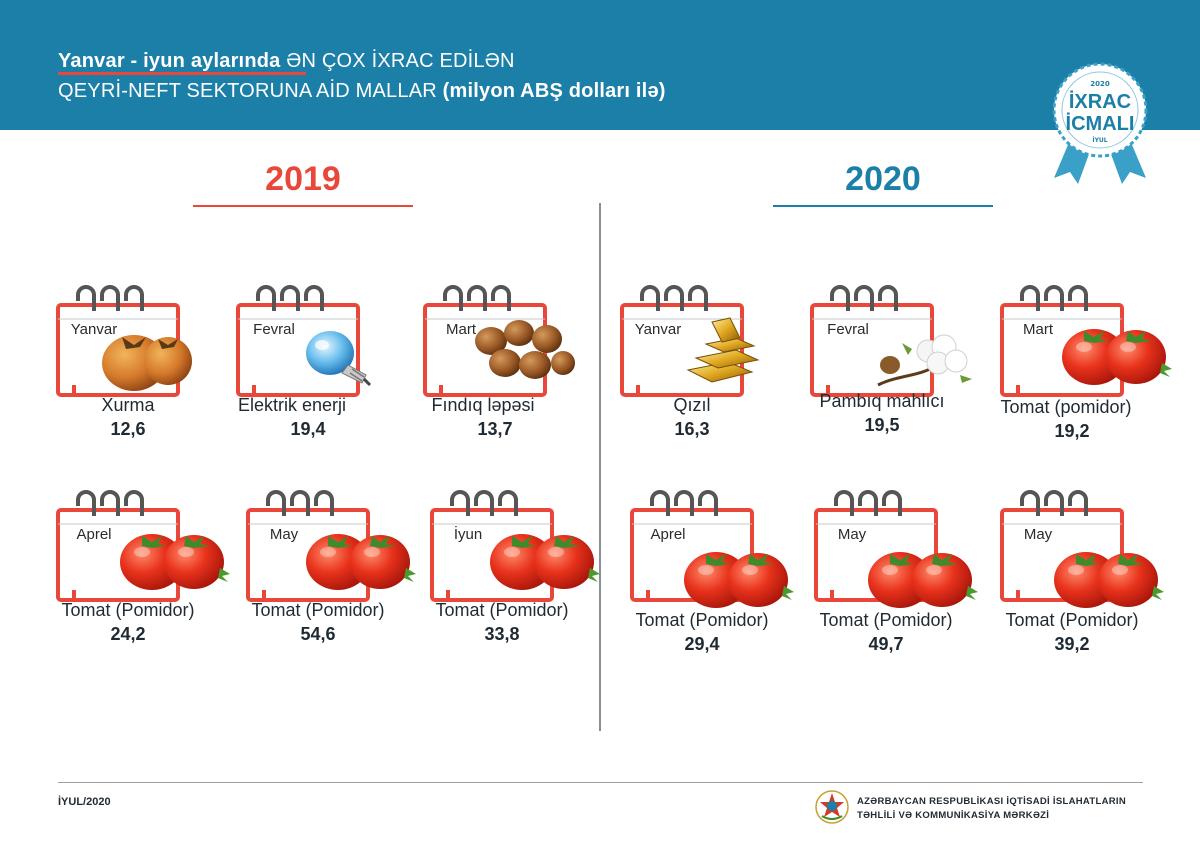 The image size is (1200, 855). What do you see at coordinates (128, 634) in the screenshot?
I see `card-value: 24,2` at bounding box center [128, 634].